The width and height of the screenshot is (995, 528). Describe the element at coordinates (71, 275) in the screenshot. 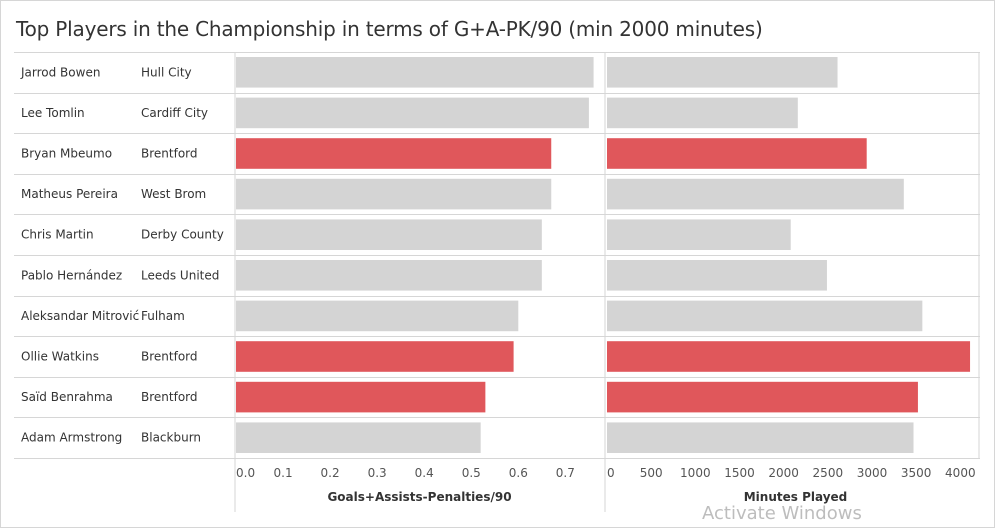

I see `player-label: Pablo Hernández` at that location.